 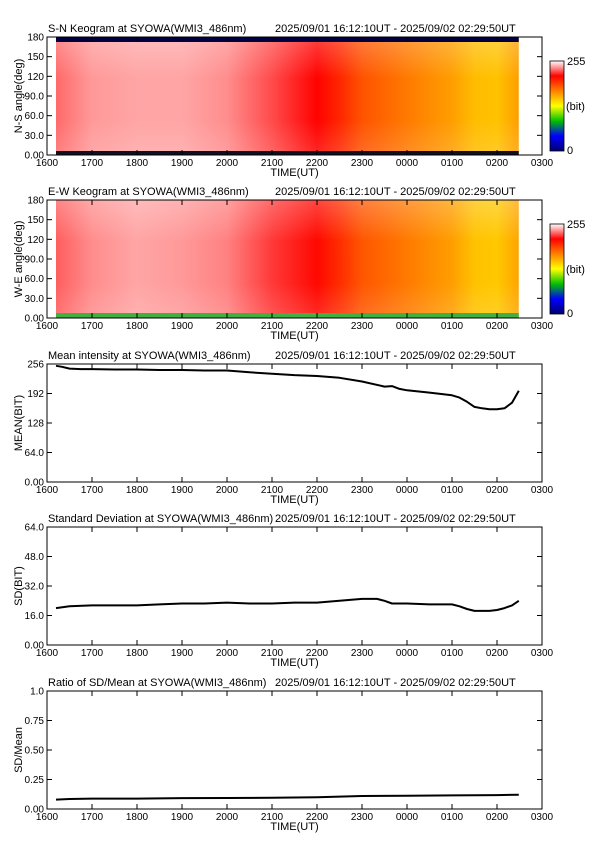 What do you see at coordinates (35, 587) in the screenshot?
I see `y-tick-label: 32.0` at bounding box center [35, 587].